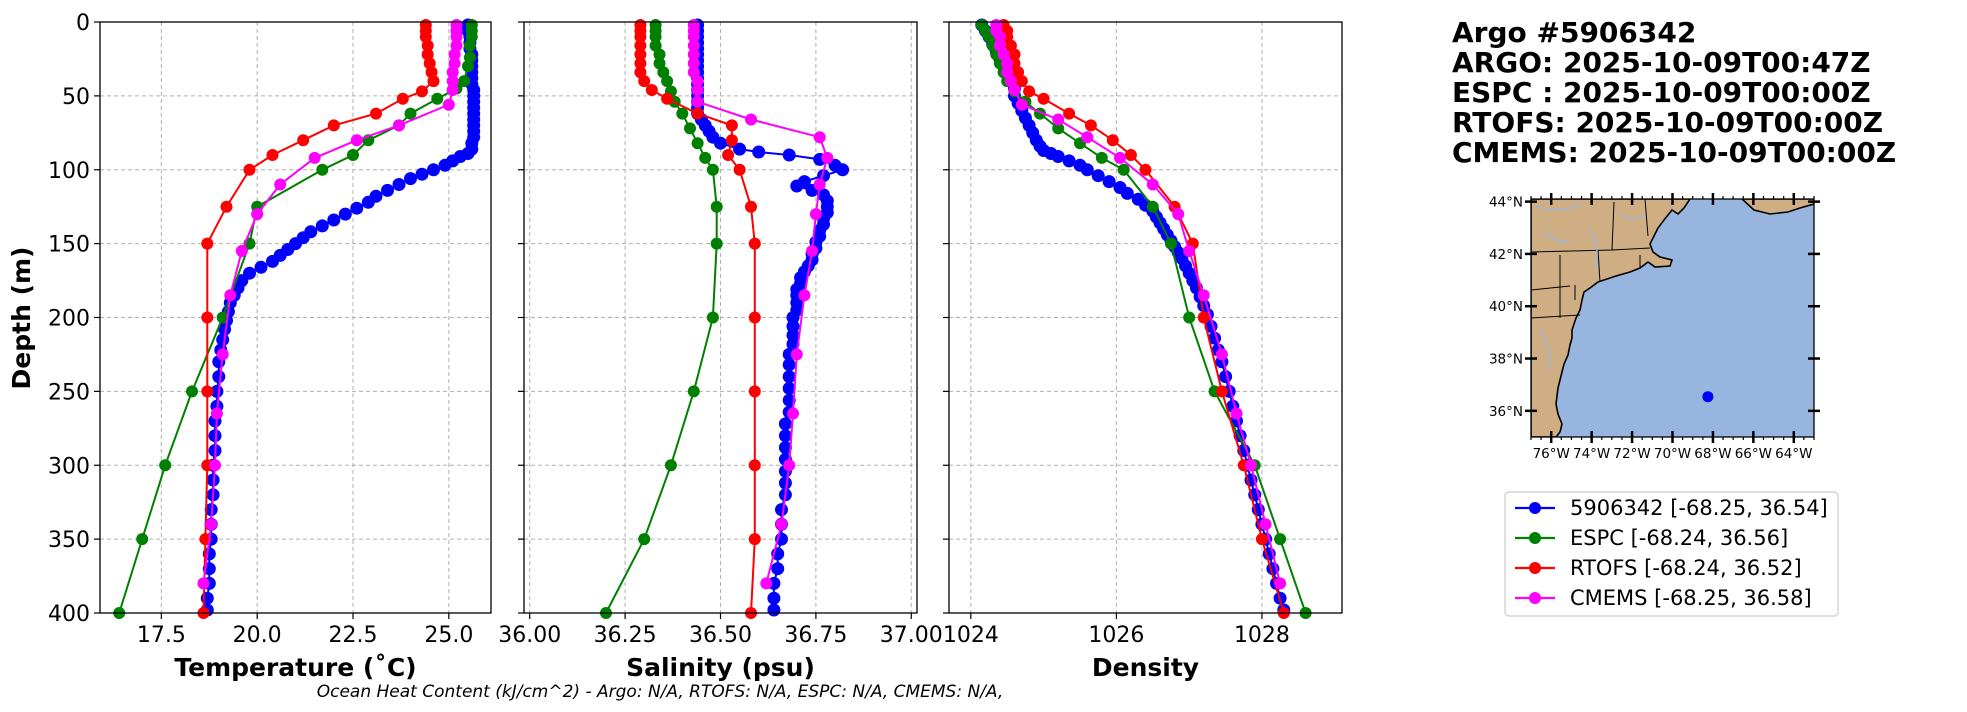 This screenshot has width=1967, height=712. I want to click on info-argo-time: ARGO: 2025-10-09T00:47Z, so click(1661, 62).